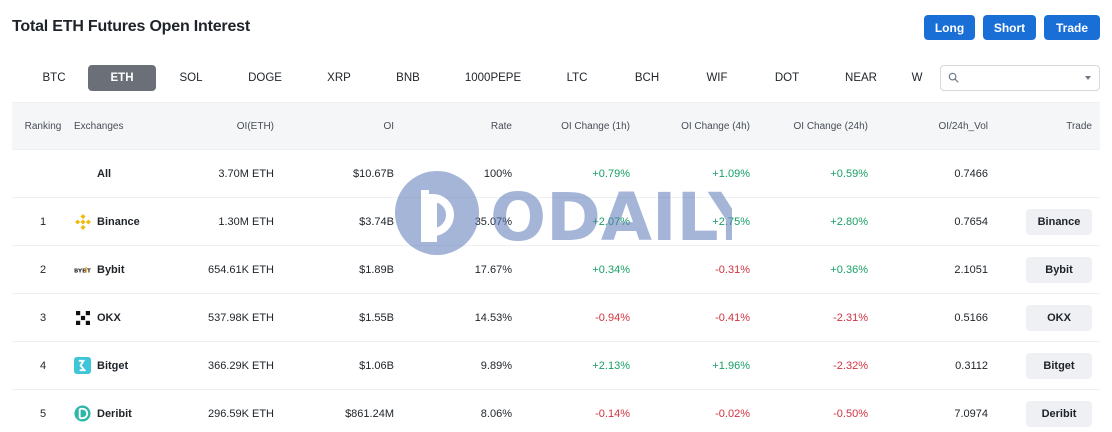  Describe the element at coordinates (265, 78) in the screenshot. I see `tab-doge: DOGE` at that location.